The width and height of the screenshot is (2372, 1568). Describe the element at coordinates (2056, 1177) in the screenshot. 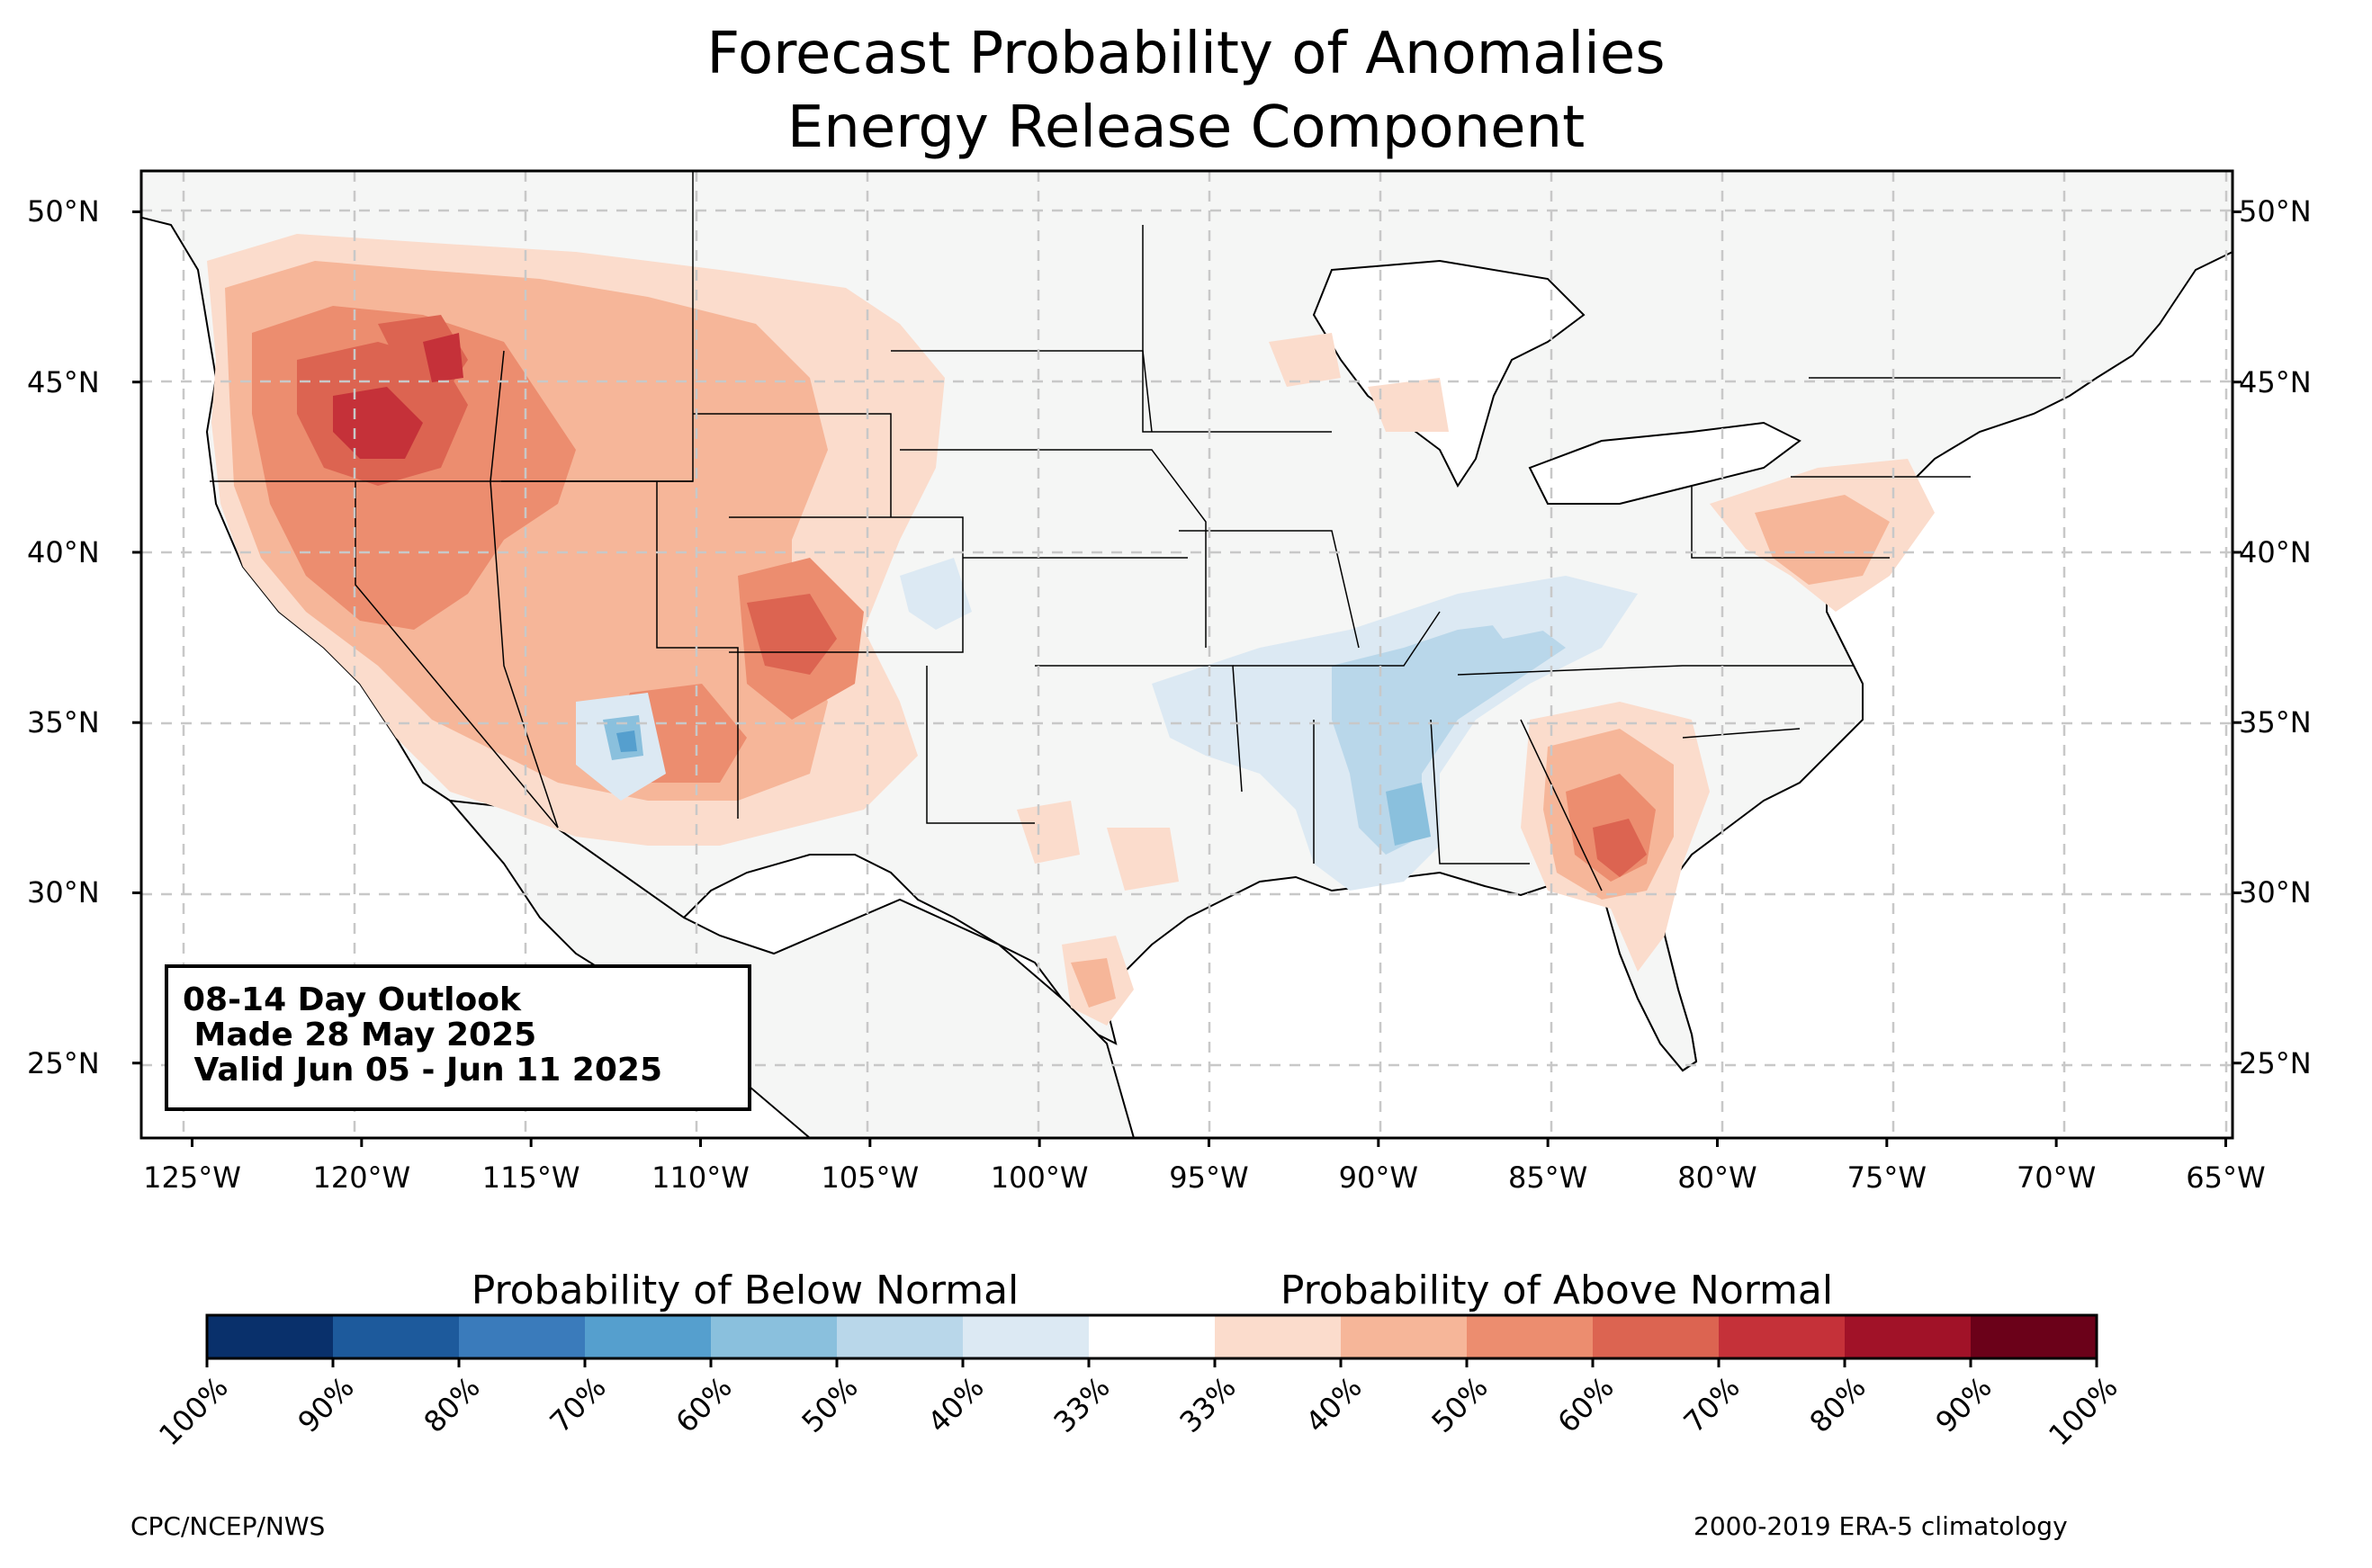

I see `lon-tick-label: 70°W` at that location.